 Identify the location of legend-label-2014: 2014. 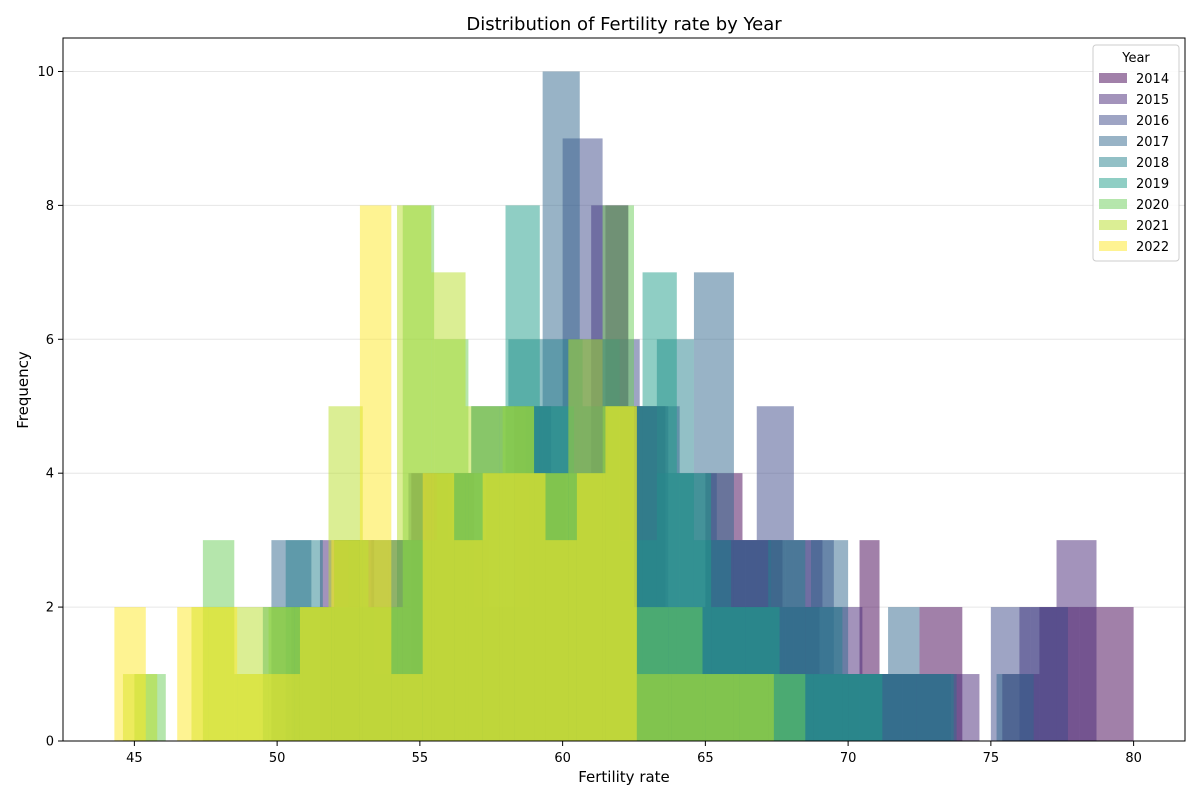
(1152, 79).